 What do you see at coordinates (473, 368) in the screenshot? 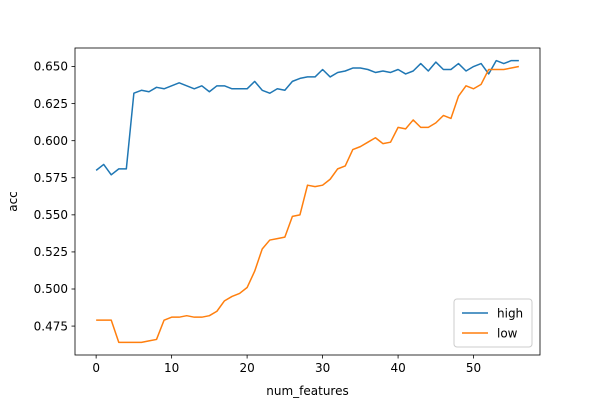
I see `x-tick-label: 50` at bounding box center [473, 368].